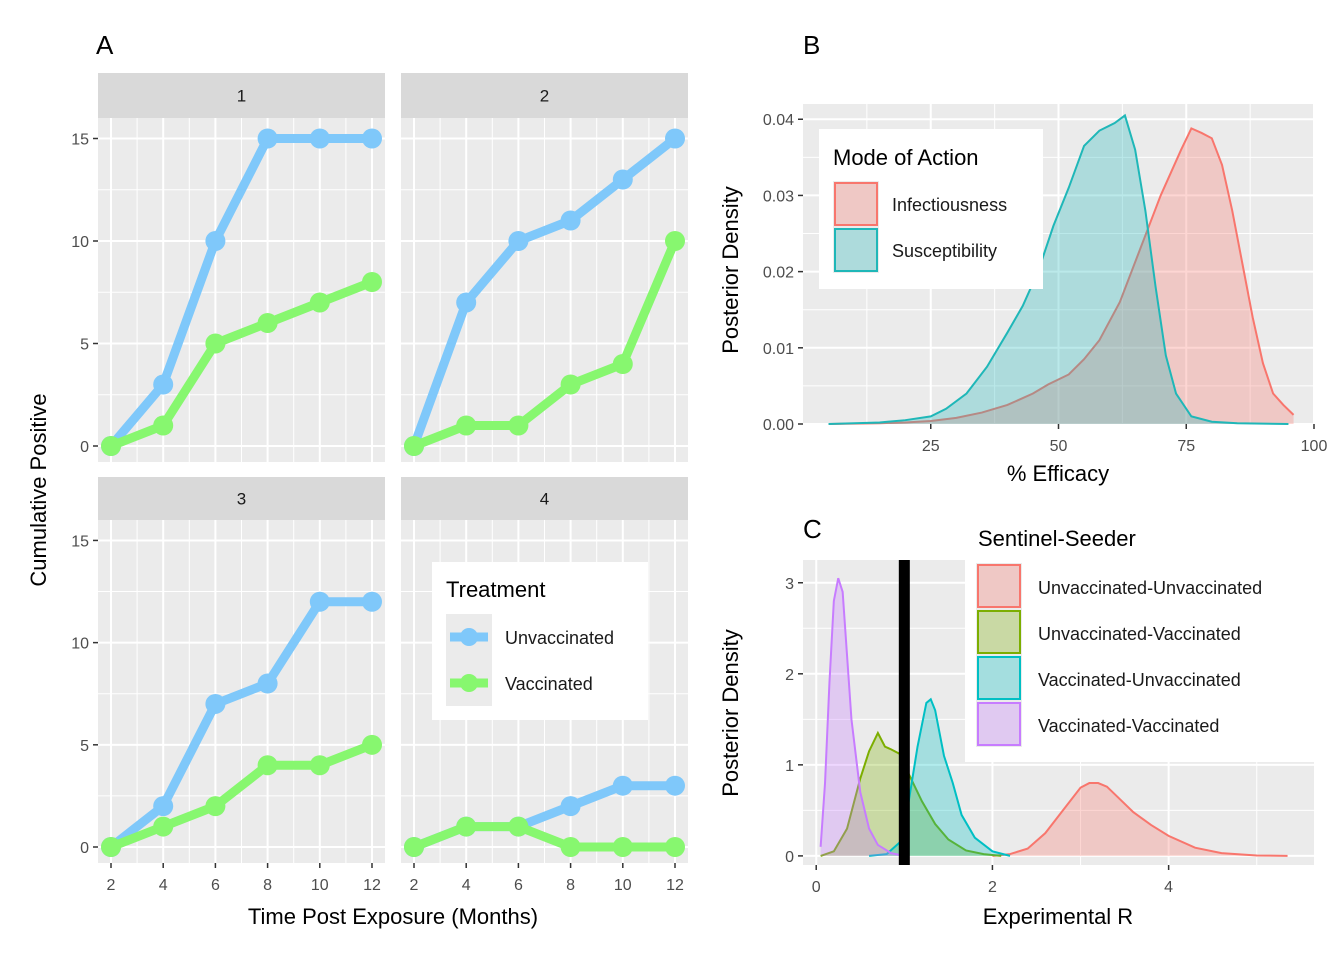  Describe the element at coordinates (393, 916) in the screenshot. I see `panel-a-xlabel: Time Post Exposure (Months)` at that location.